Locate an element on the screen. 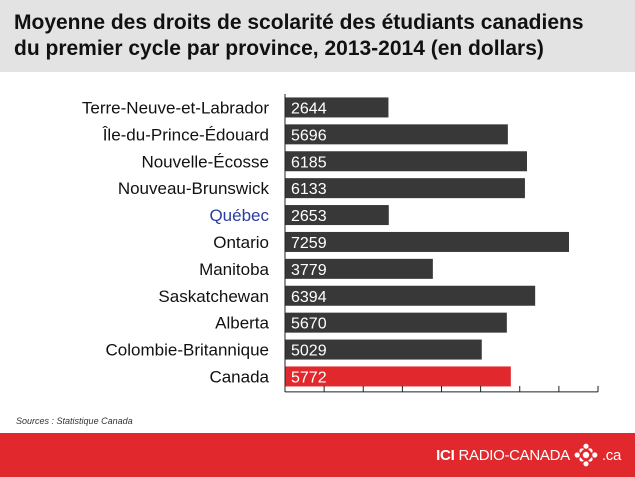  data-label: 2653 is located at coordinates (309, 216).